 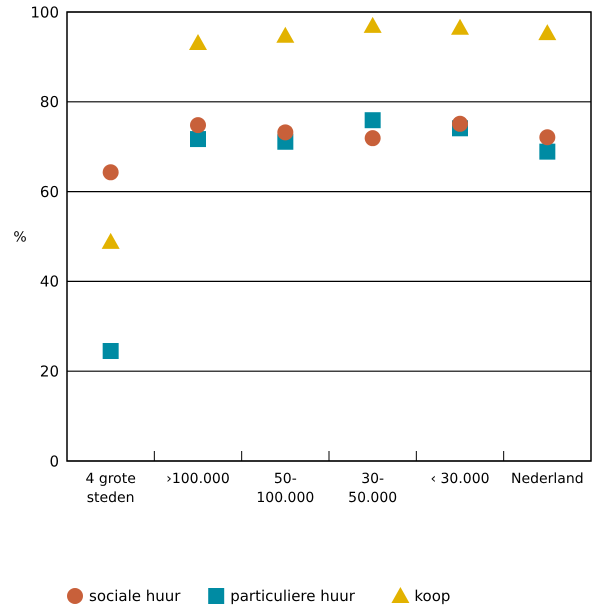 What do you see at coordinates (285, 488) in the screenshot?
I see `x-tick-label: 50-100.000` at bounding box center [285, 488].